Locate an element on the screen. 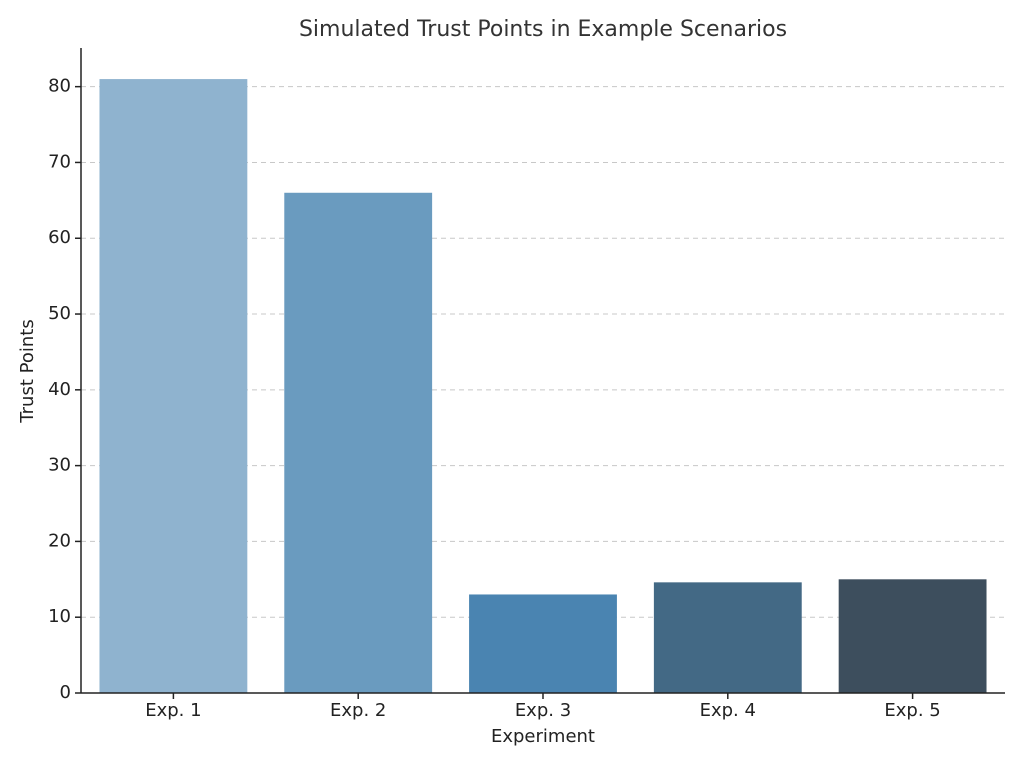 The width and height of the screenshot is (1024, 768). x-tick-label: Exp. 2 is located at coordinates (358, 710).